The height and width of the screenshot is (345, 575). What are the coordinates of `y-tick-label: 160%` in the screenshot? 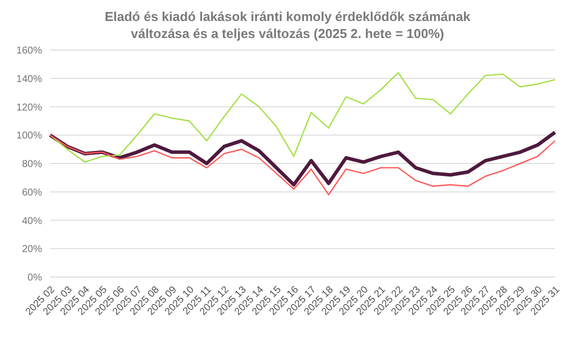 It's located at (29, 51).